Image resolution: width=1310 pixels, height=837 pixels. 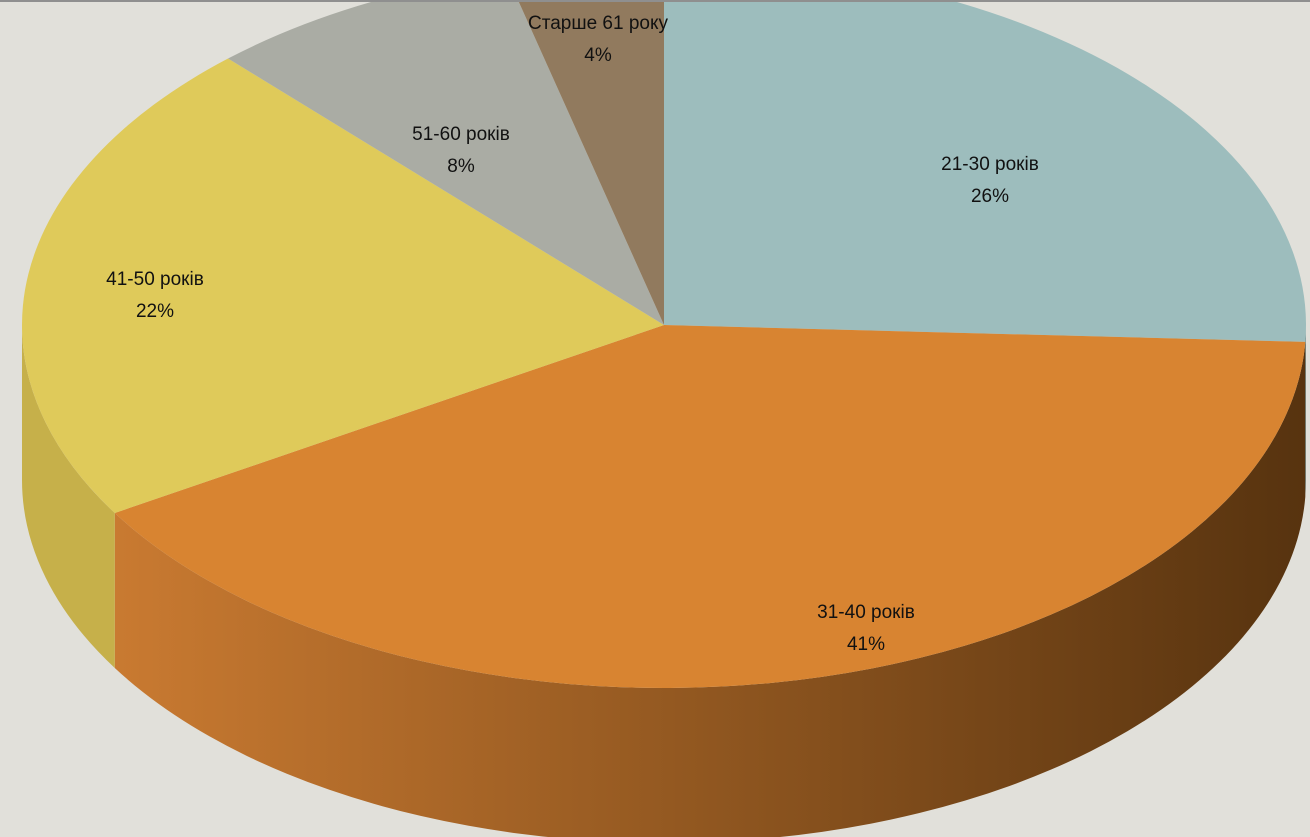 I want to click on slice-label-2: 31-40 років, so click(x=866, y=612).